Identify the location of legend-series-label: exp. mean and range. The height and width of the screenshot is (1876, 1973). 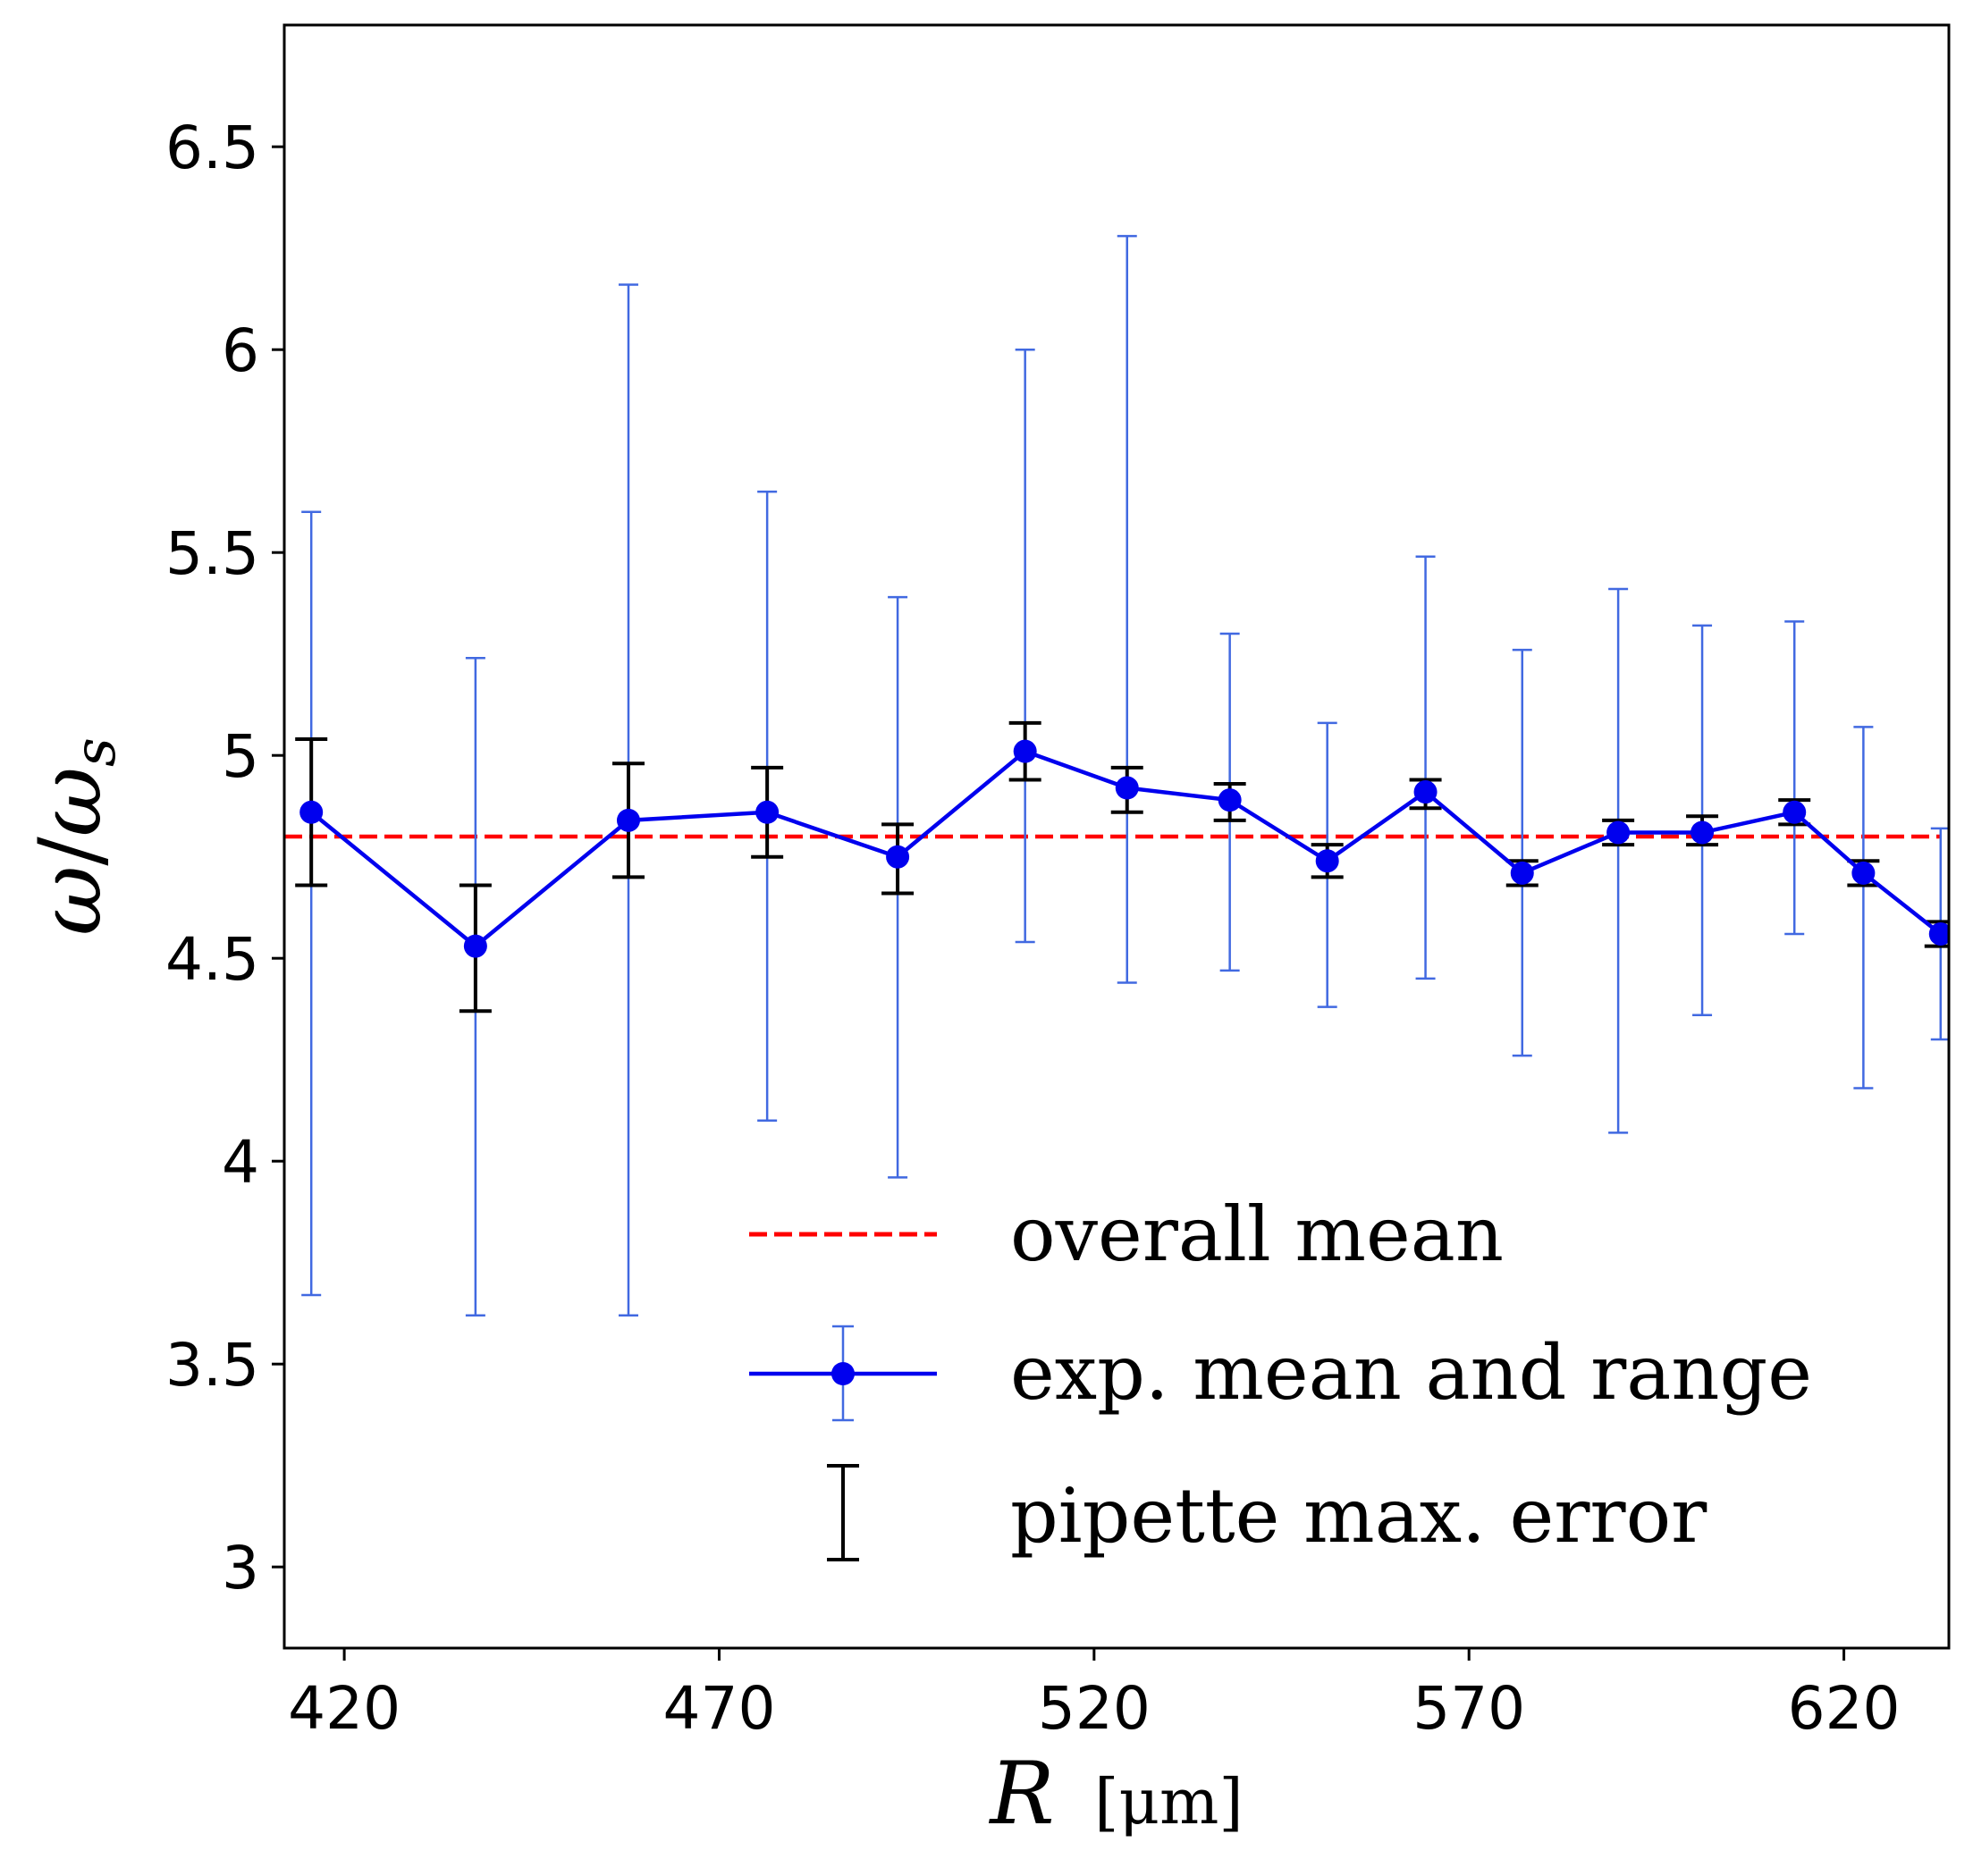
(1411, 1373).